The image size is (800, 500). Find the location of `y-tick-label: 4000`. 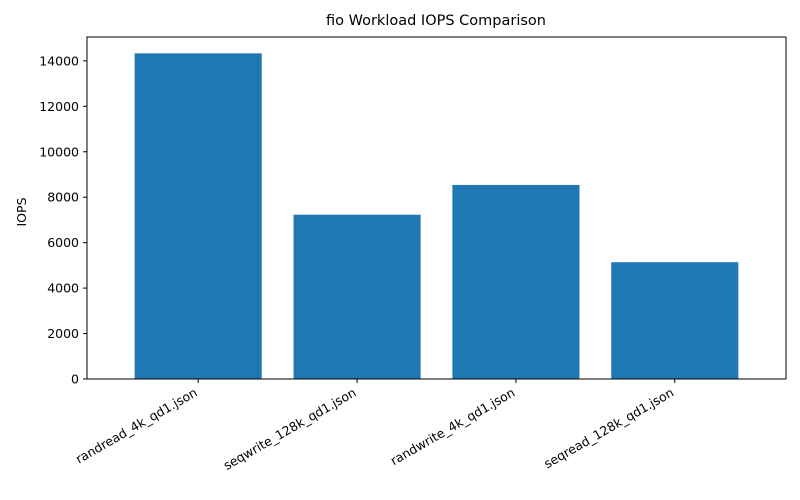

y-tick-label: 4000 is located at coordinates (63, 288).